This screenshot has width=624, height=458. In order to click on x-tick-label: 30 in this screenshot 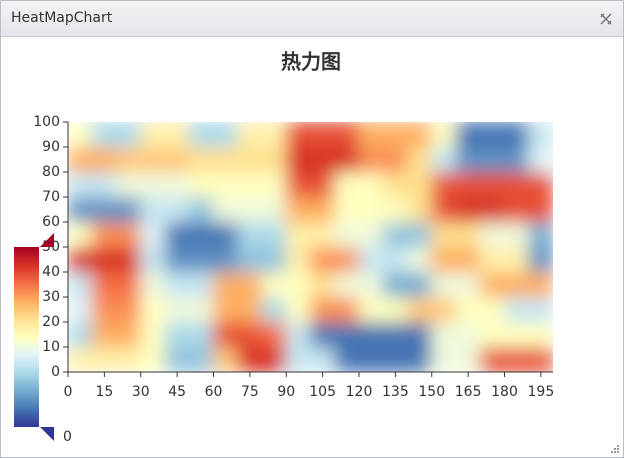, I will do `click(141, 392)`.